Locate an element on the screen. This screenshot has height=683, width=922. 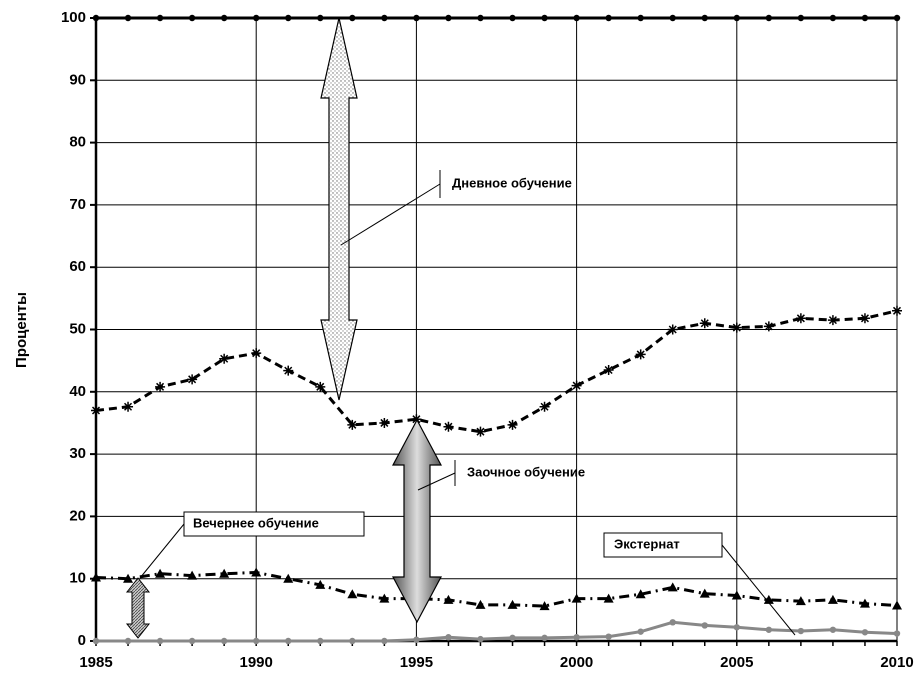
y-tick-label: 30 is located at coordinates (77, 453).